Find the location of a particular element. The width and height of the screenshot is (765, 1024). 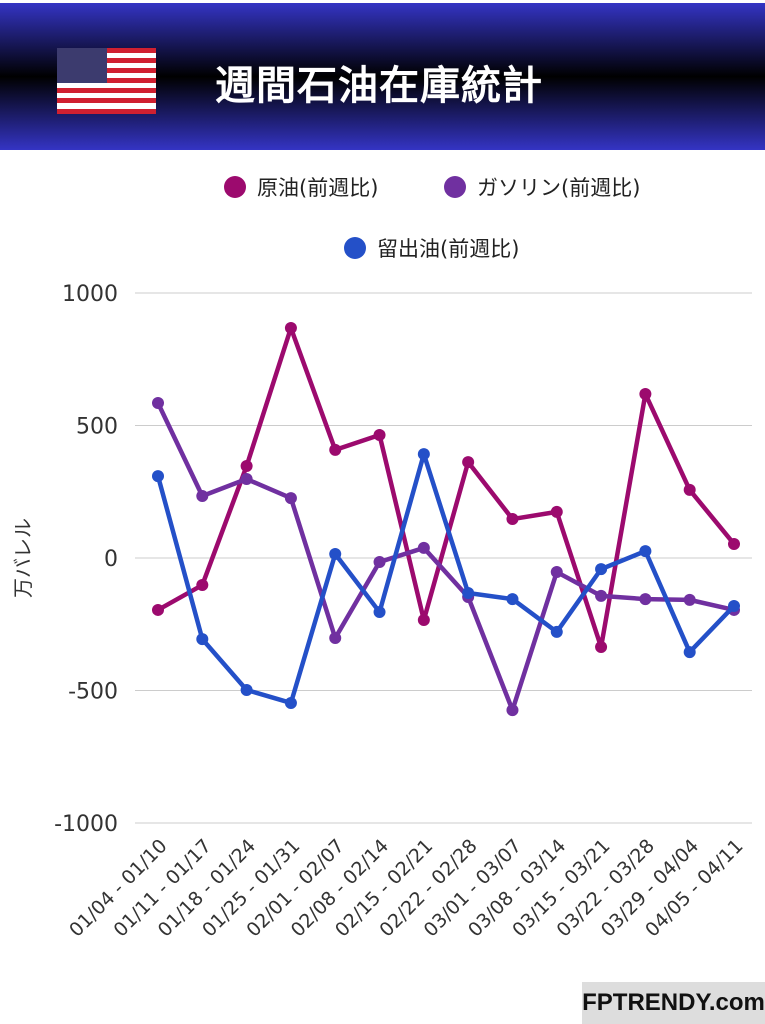

legend-label: ガソリン(前週比) is located at coordinates (558, 188).